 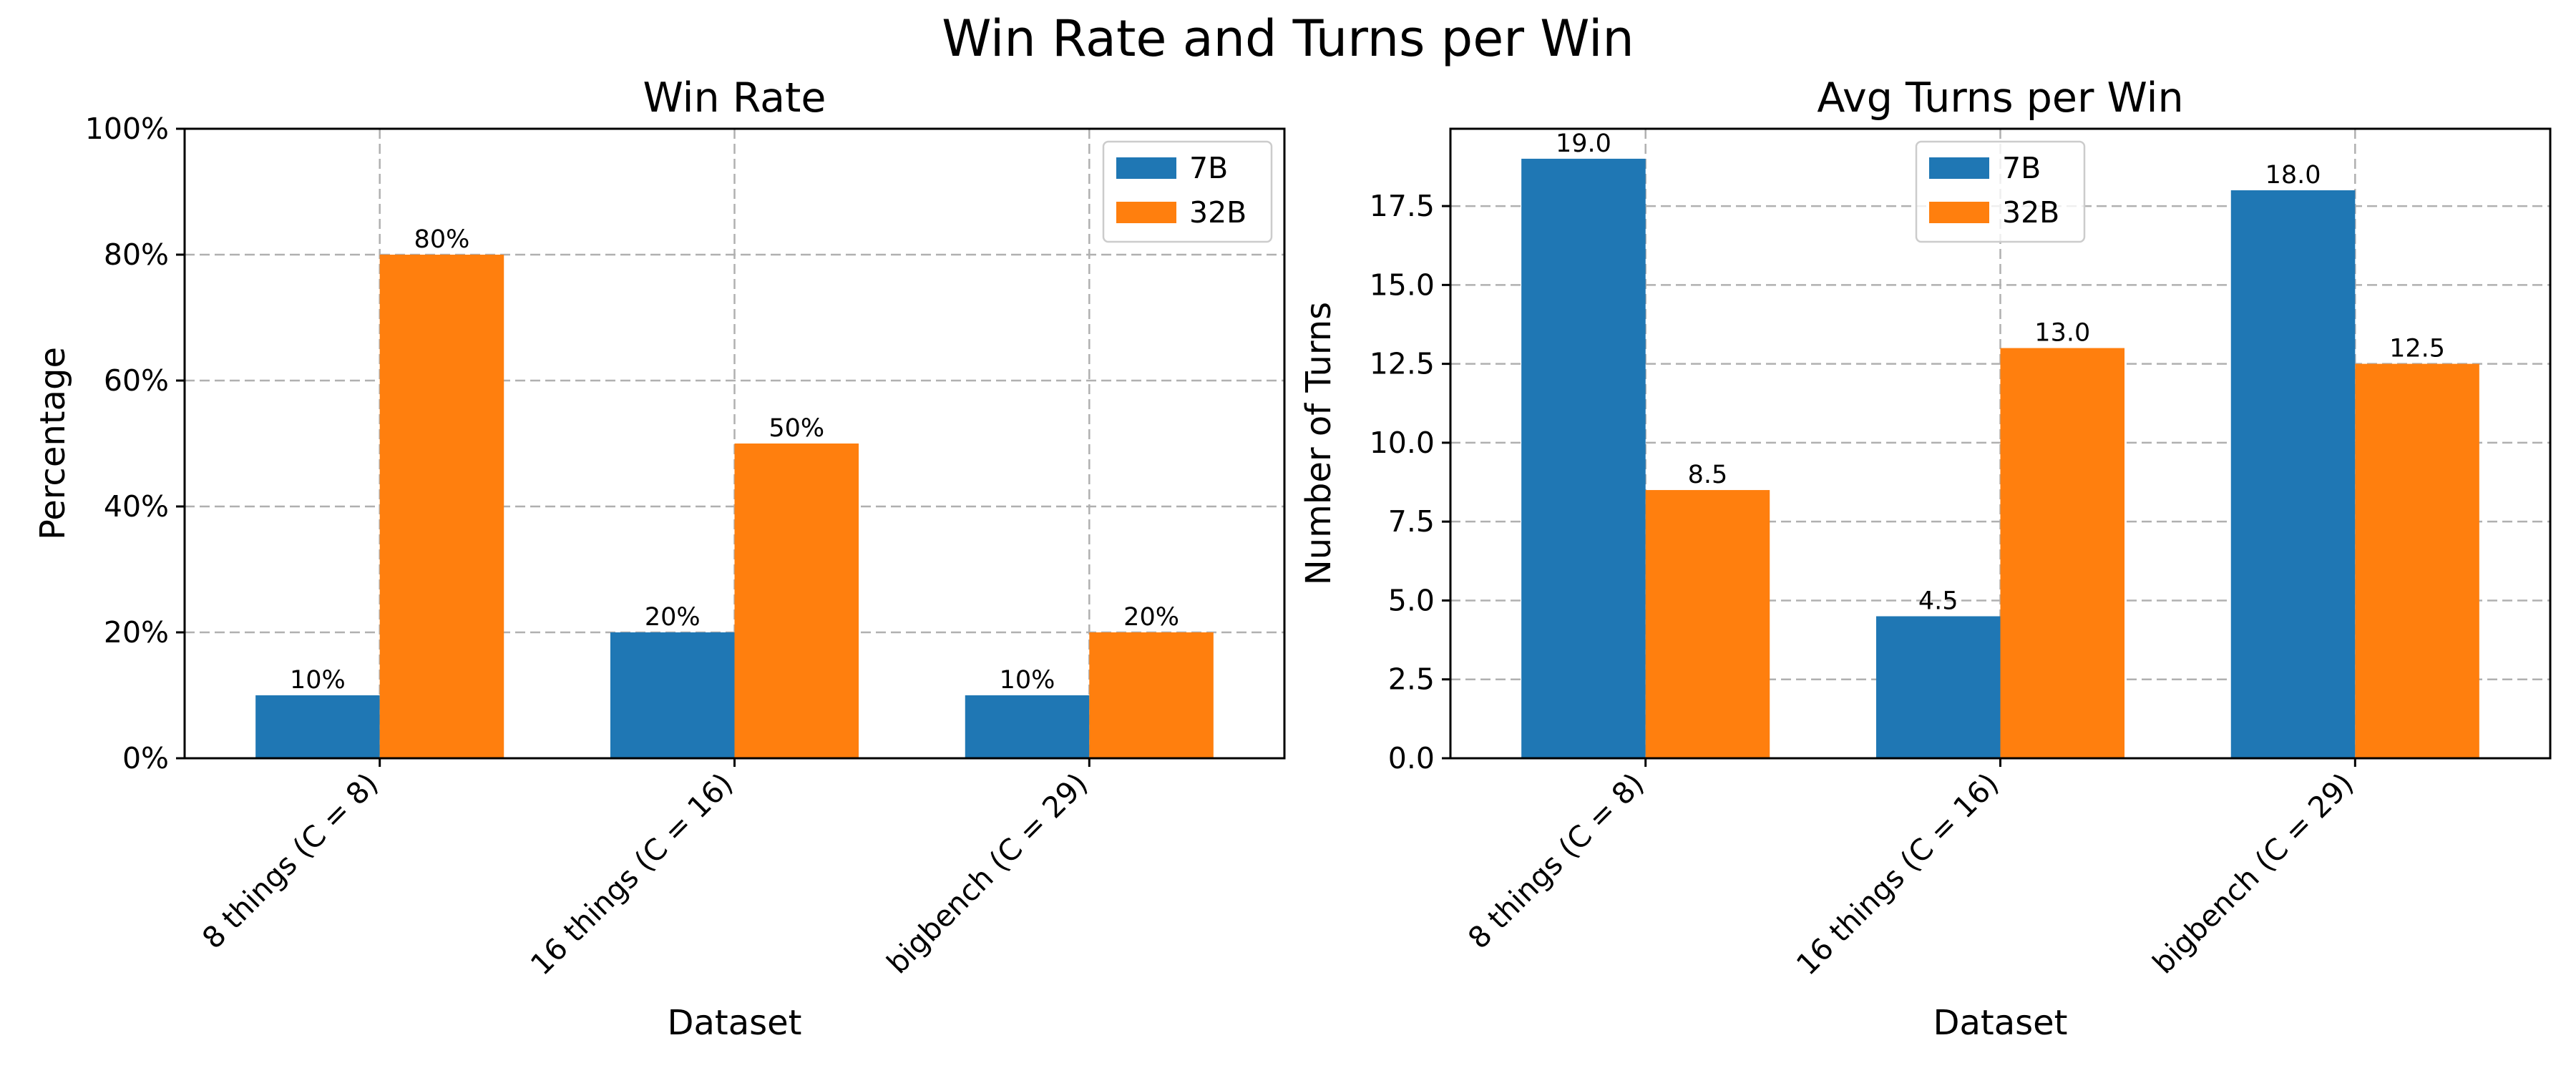 What do you see at coordinates (1402, 206) in the screenshot?
I see `y-tick-label: 17.5` at bounding box center [1402, 206].